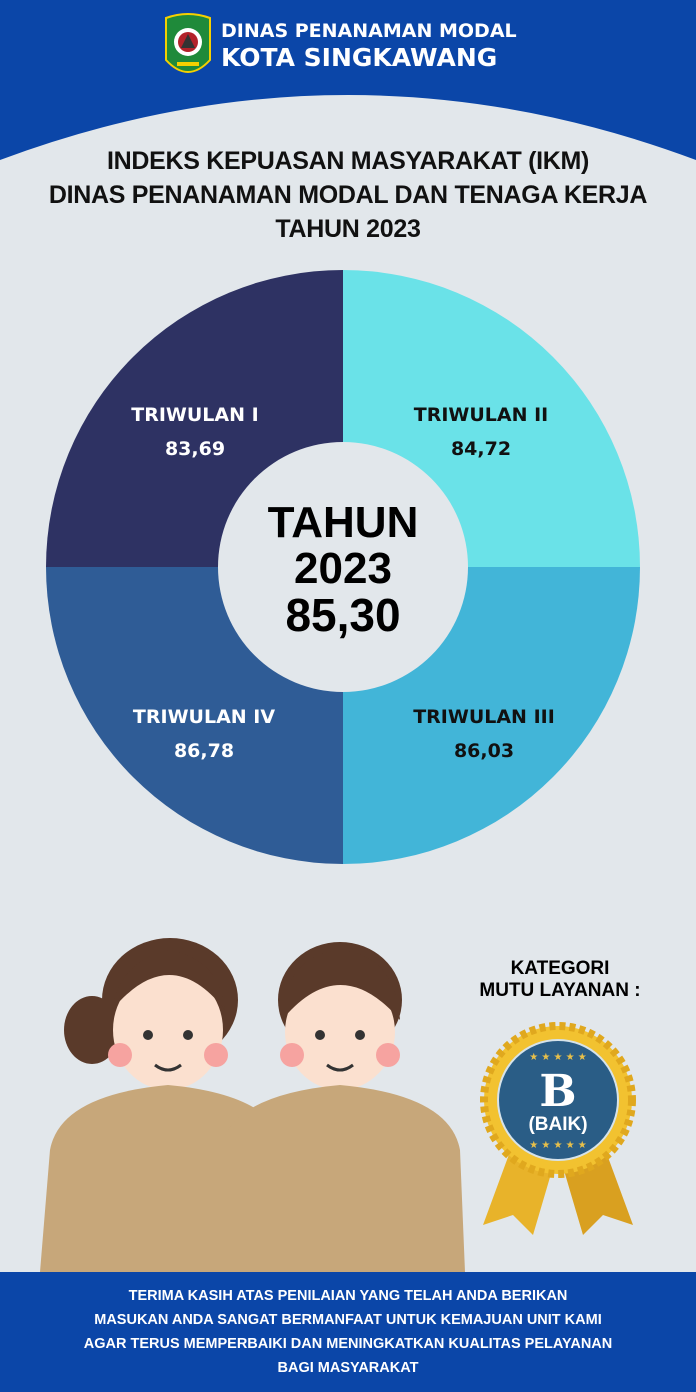 The image size is (696, 1392). I want to click on title-line-2: DINAS PENANAMAN MODAL DAN TENAGA KERJA, so click(348, 195).